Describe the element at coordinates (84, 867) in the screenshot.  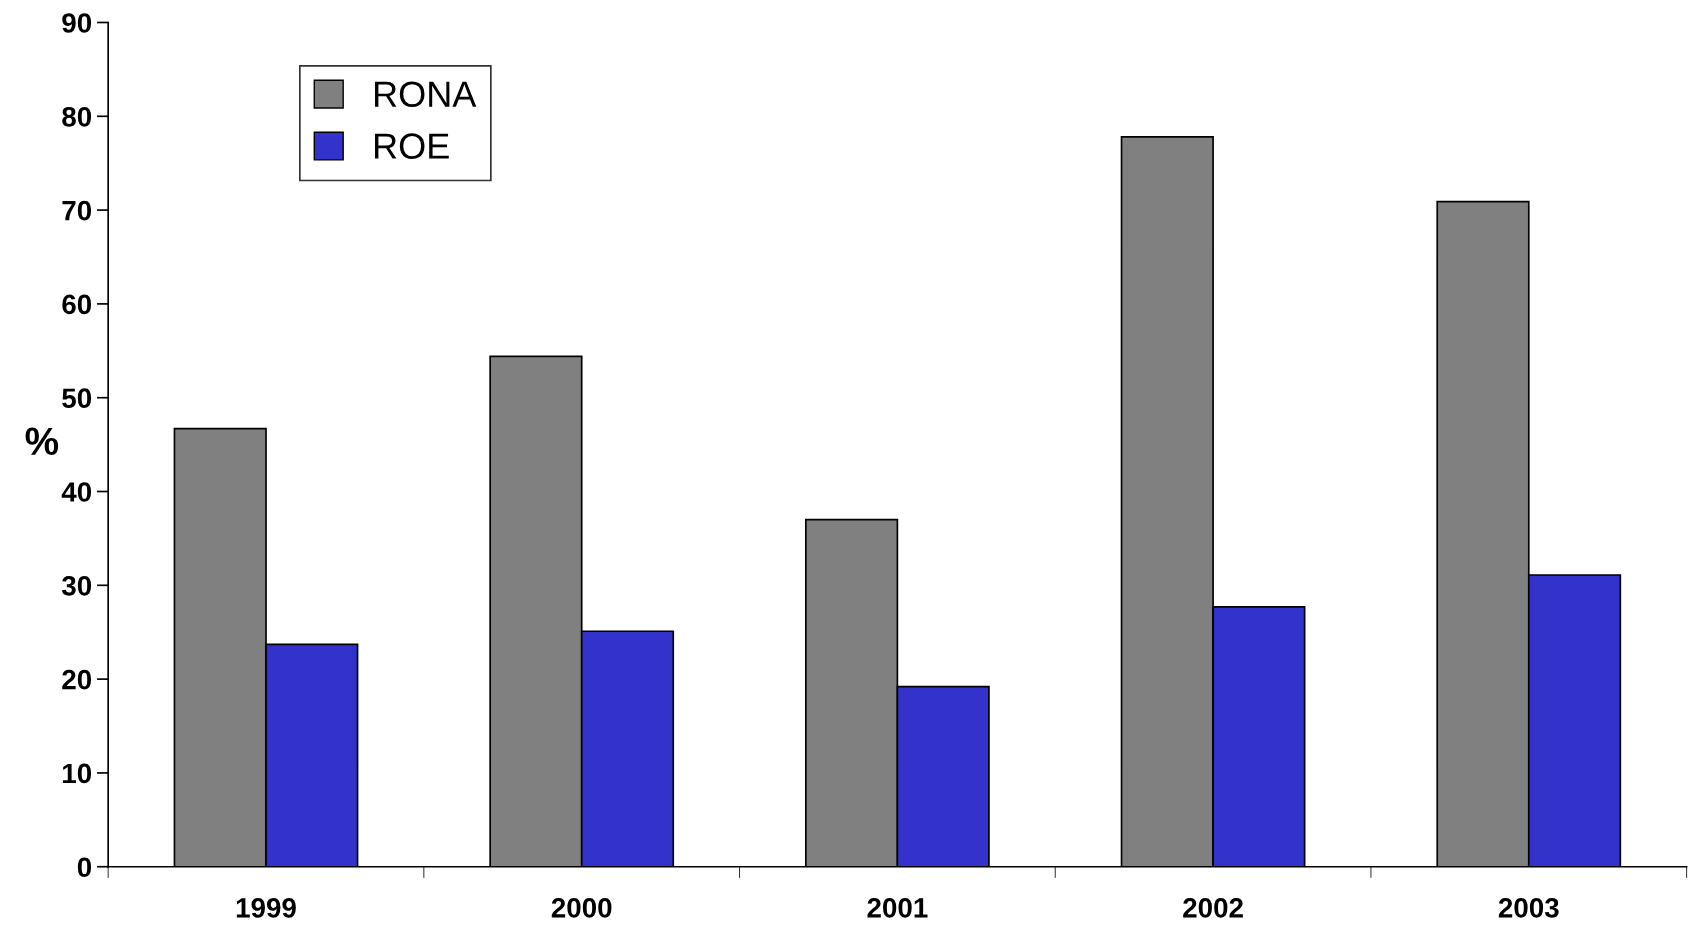
I see `y-tick-label: 0` at that location.